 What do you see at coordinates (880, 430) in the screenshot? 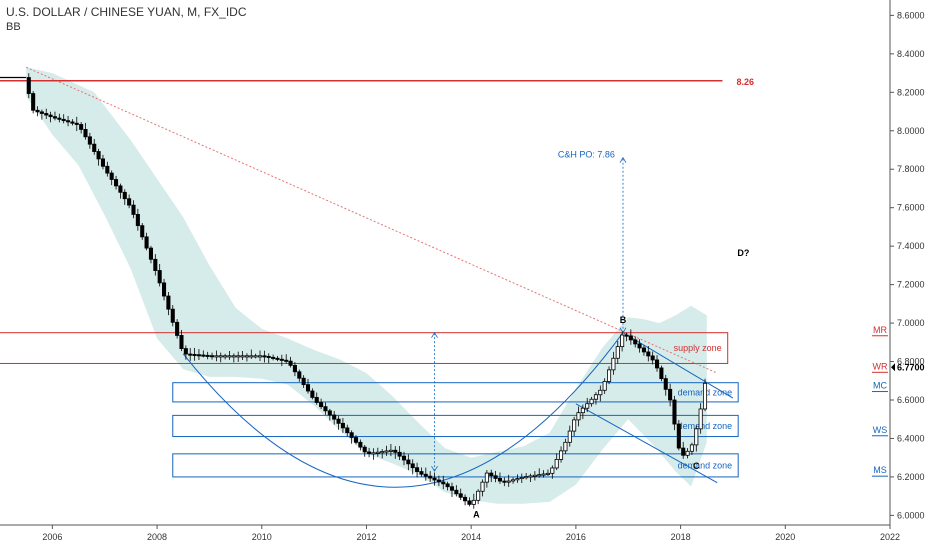
I see `right-label-3: WS` at bounding box center [880, 430].